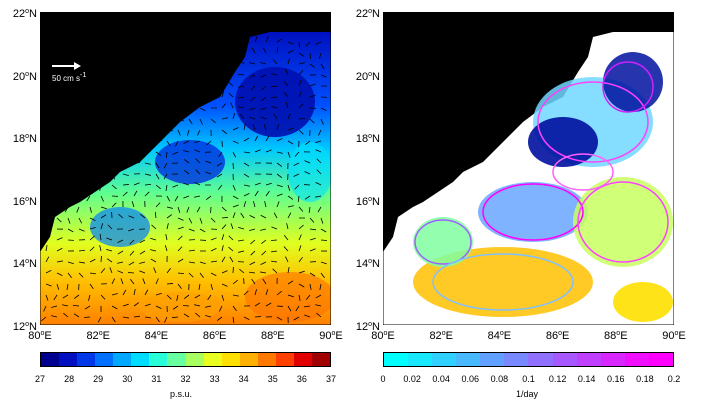  I want to click on mid-salinity-patch, so click(309, 172).